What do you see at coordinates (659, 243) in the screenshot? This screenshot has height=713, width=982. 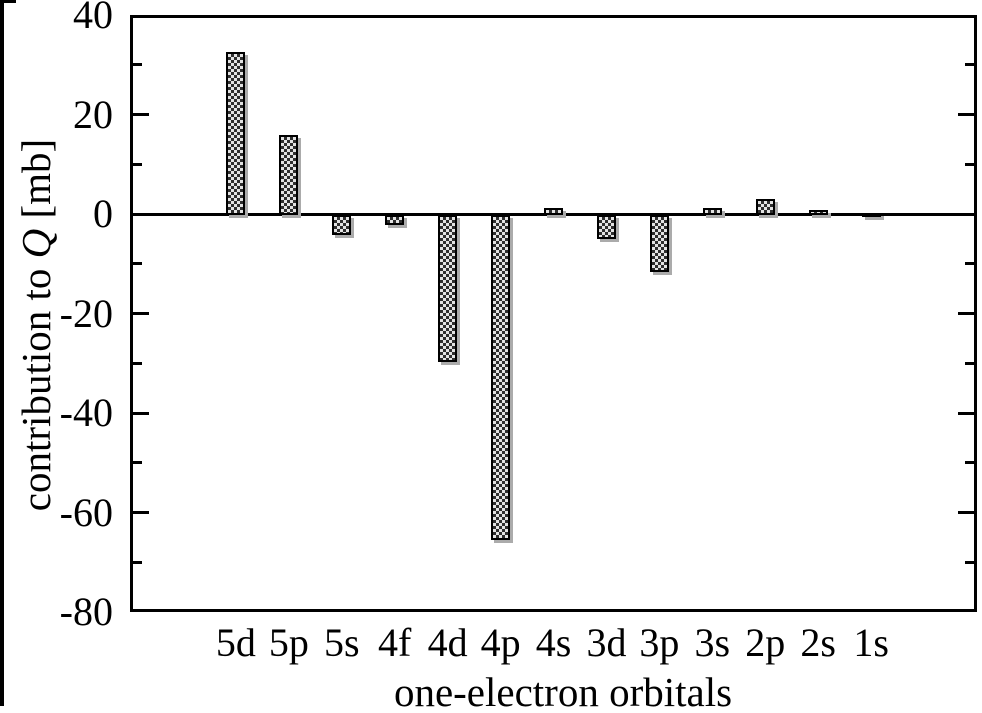 I see `bar-3p` at bounding box center [659, 243].